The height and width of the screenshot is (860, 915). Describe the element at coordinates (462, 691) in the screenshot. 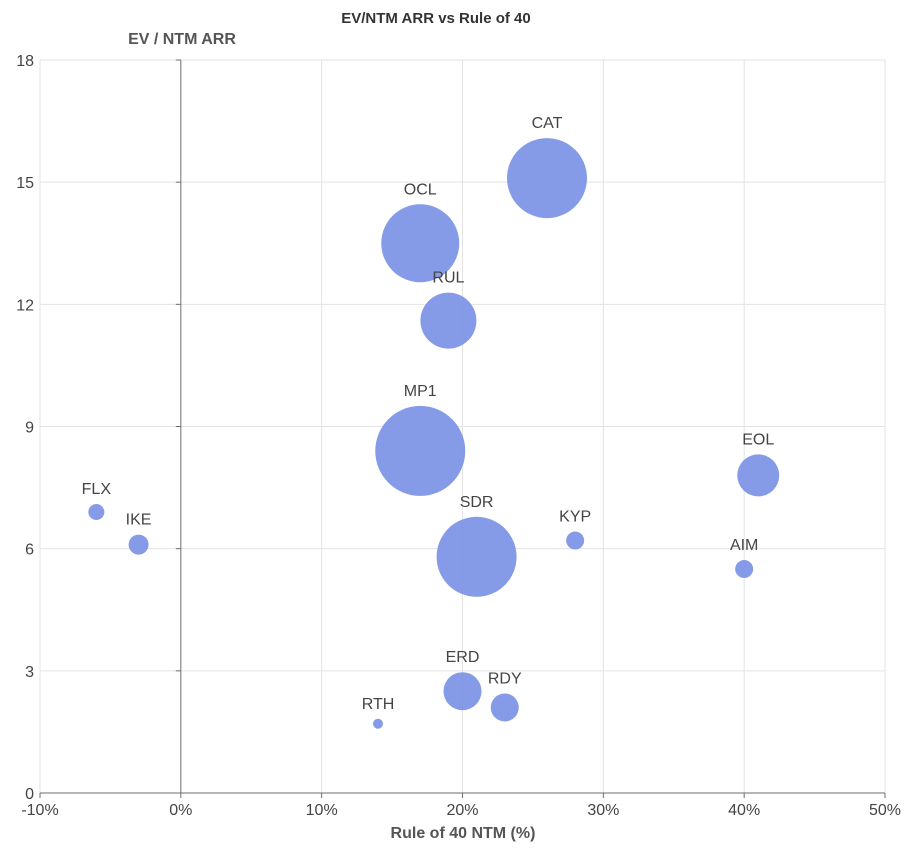

I see `bubble-erd` at that location.